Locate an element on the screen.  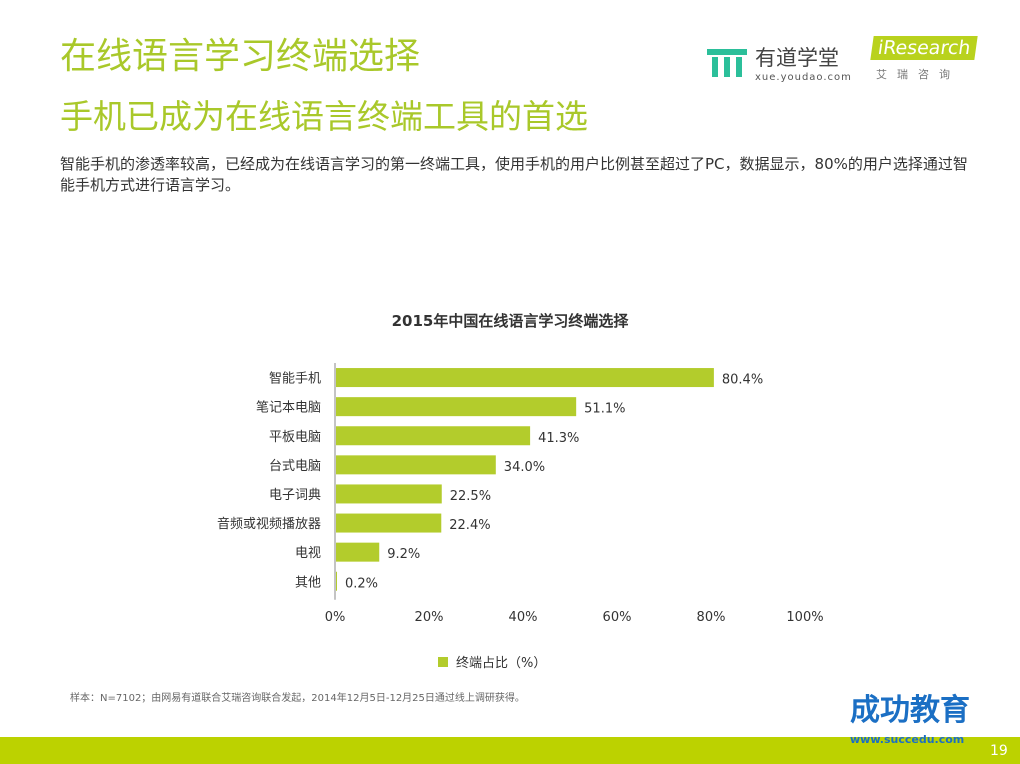
pillar-icon is located at coordinates (727, 62).